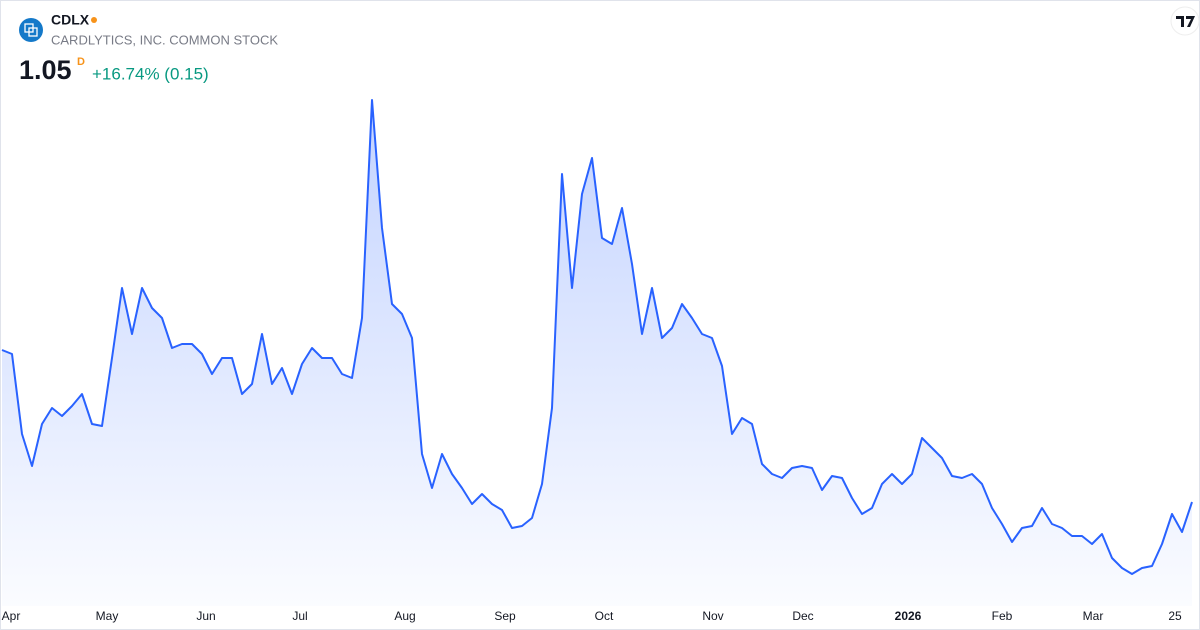  What do you see at coordinates (205, 616) in the screenshot?
I see `x-tick-label: Jun` at bounding box center [205, 616].